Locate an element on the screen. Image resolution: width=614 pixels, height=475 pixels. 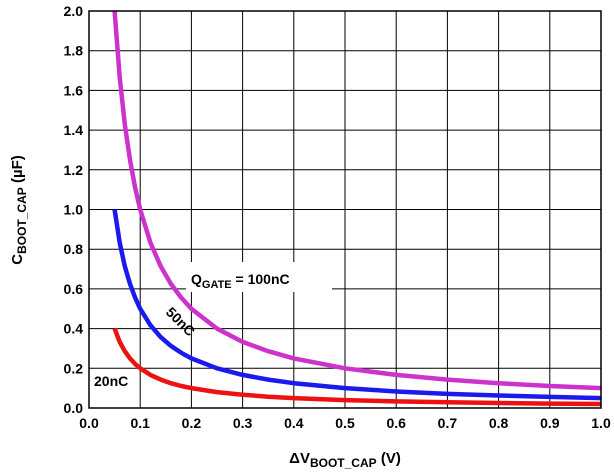
series-line-20nc is located at coordinates (357, 367).